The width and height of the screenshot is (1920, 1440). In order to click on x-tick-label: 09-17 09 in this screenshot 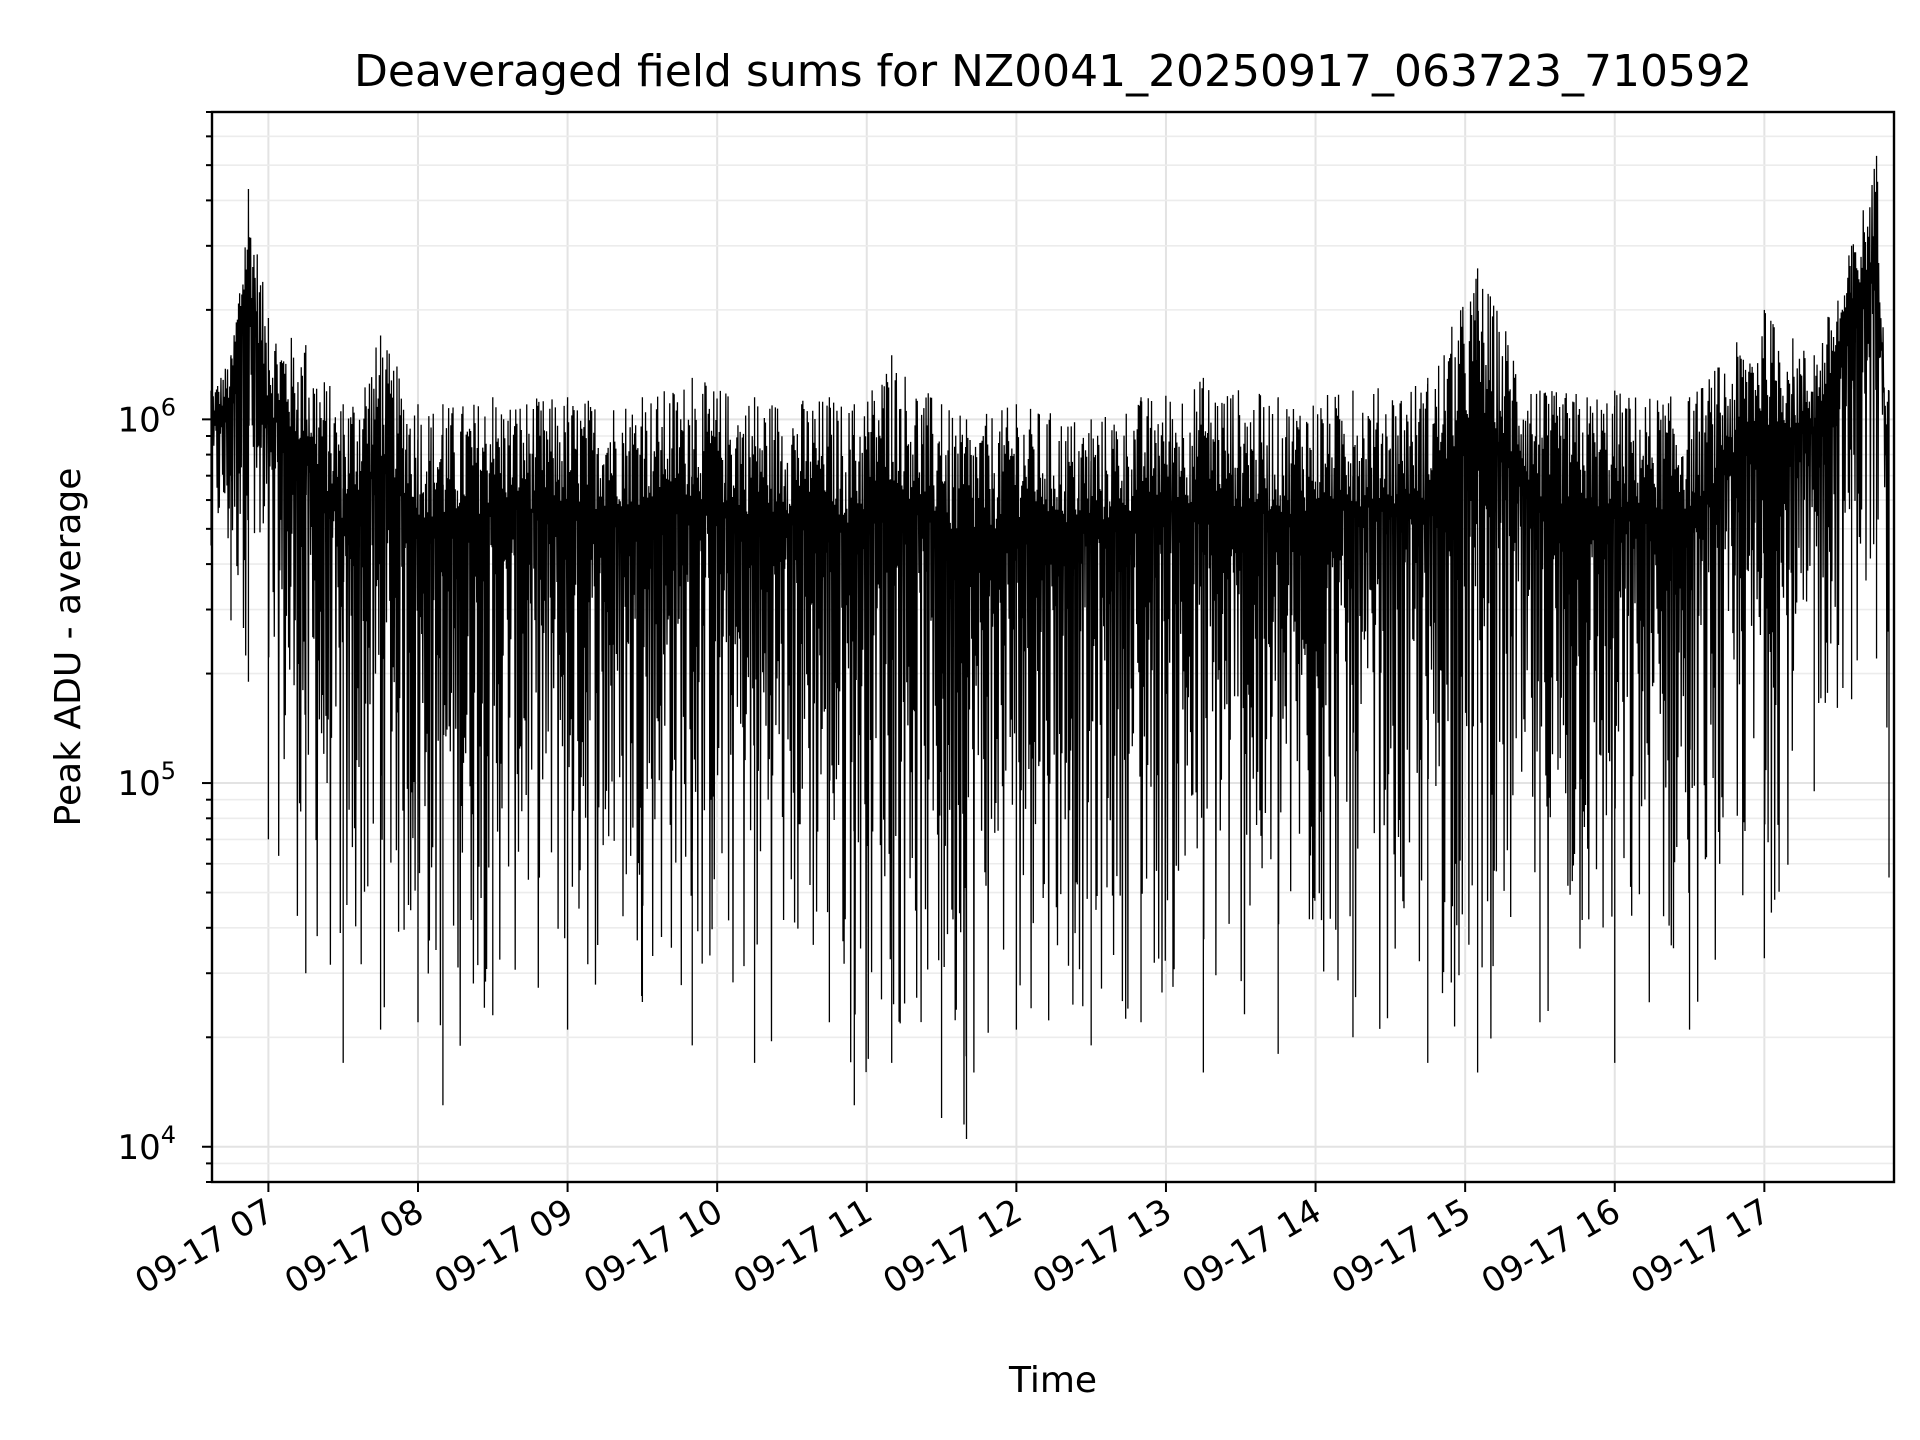, I will do `click(504, 1246)`.